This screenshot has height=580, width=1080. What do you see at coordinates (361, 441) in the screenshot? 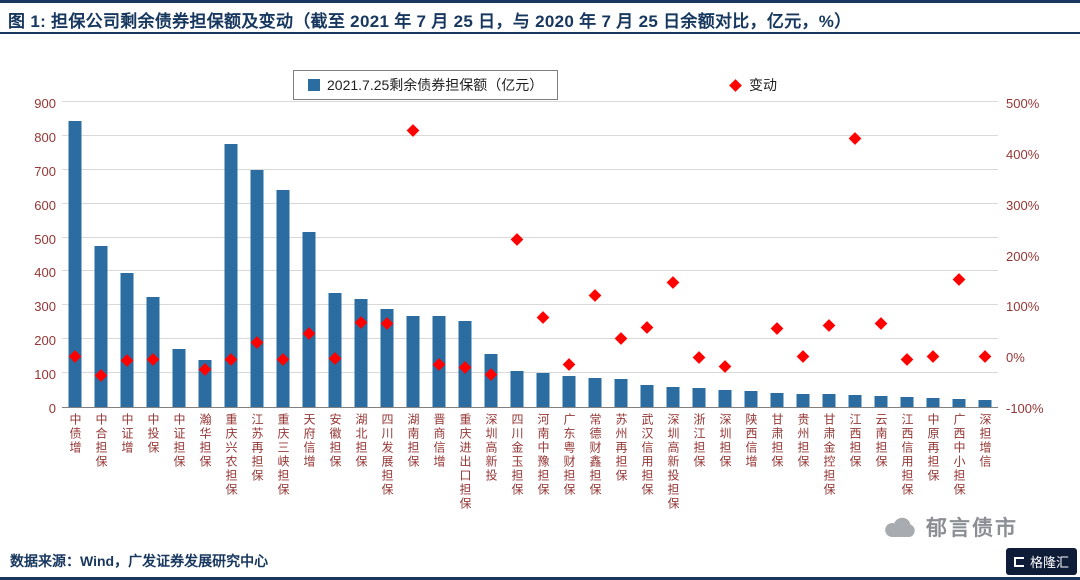
I see `x-category-label: 湖北担保` at bounding box center [361, 441].